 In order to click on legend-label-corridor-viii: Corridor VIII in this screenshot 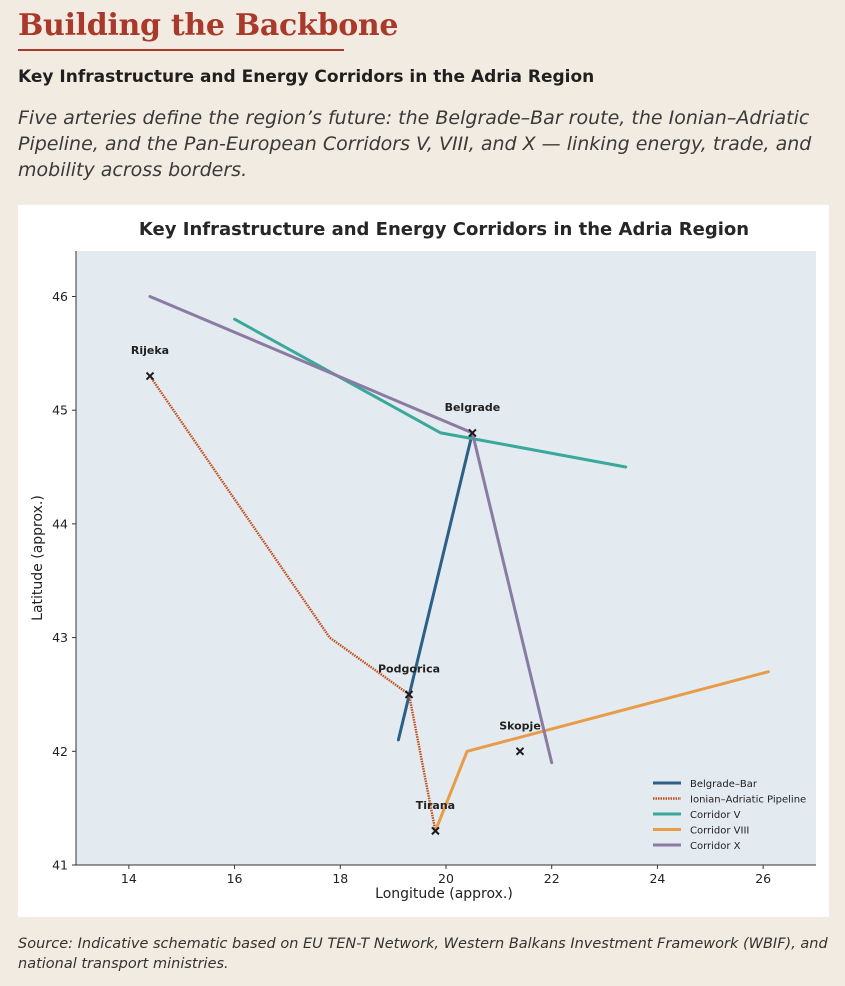, I will do `click(719, 831)`.